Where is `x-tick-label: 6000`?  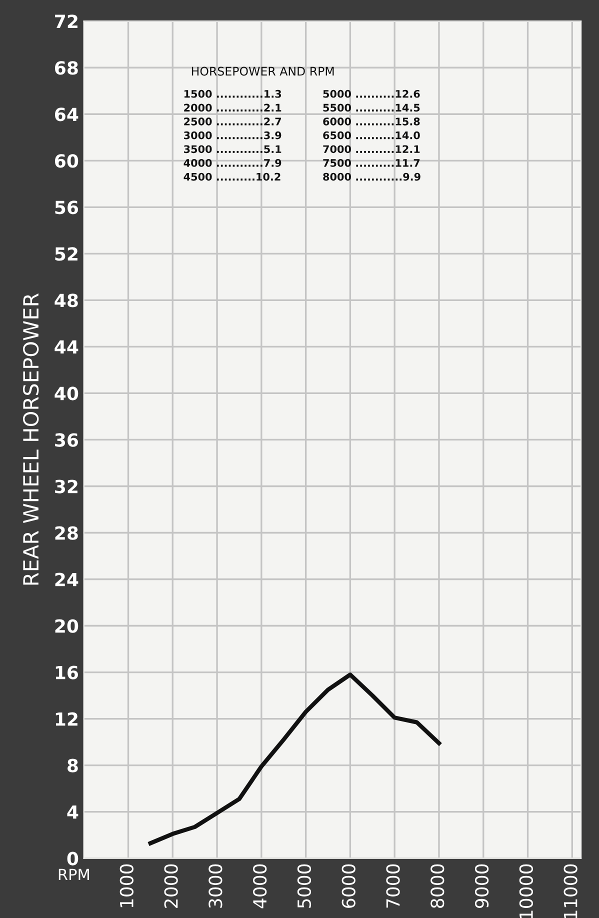 x-tick-label: 6000 is located at coordinates (349, 886).